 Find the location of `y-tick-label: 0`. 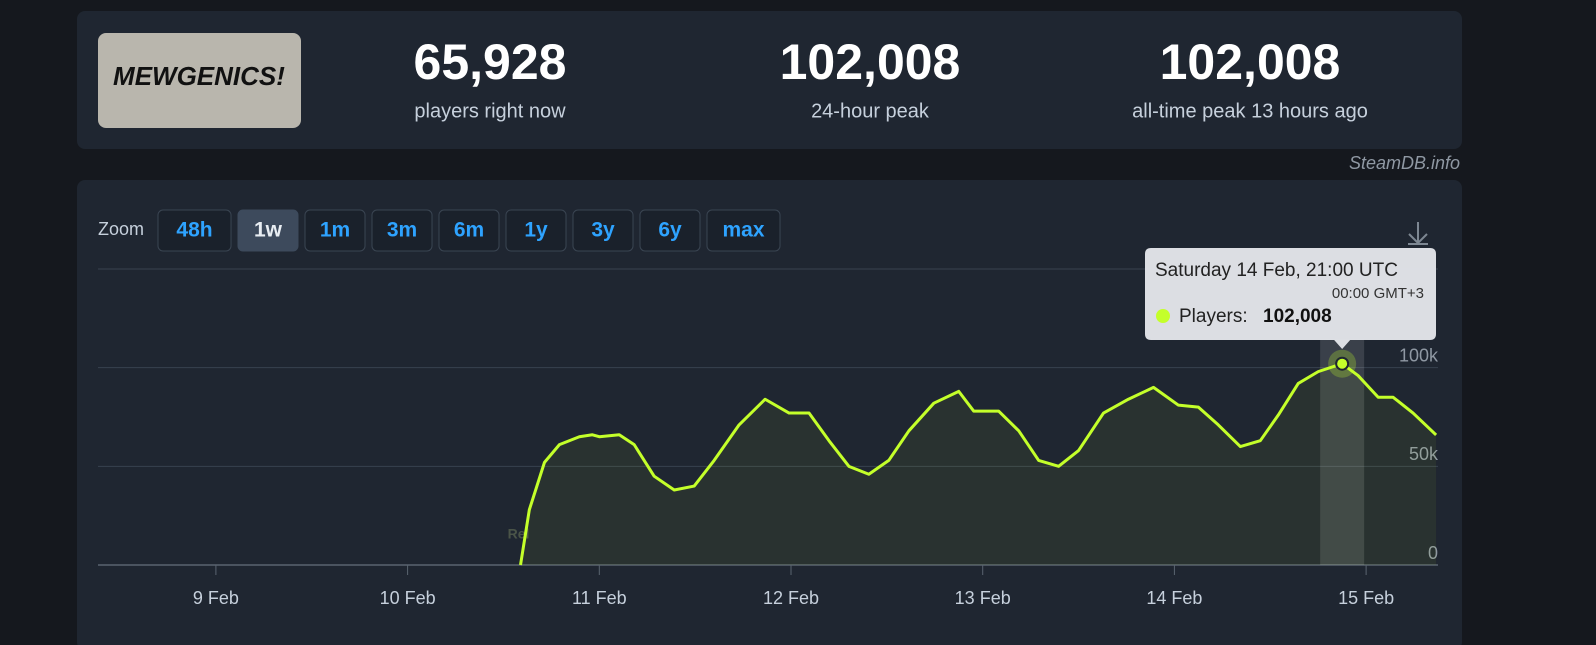

y-tick-label: 0 is located at coordinates (1433, 553).